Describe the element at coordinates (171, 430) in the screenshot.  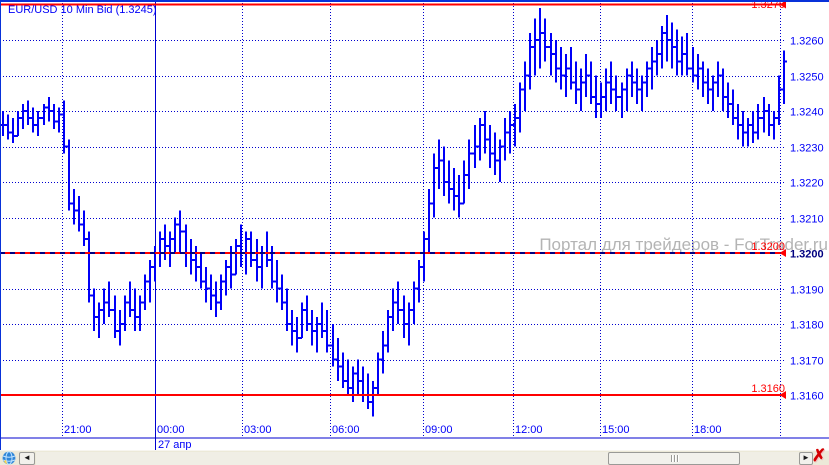
I see `time-axis-label: 00:00` at that location.